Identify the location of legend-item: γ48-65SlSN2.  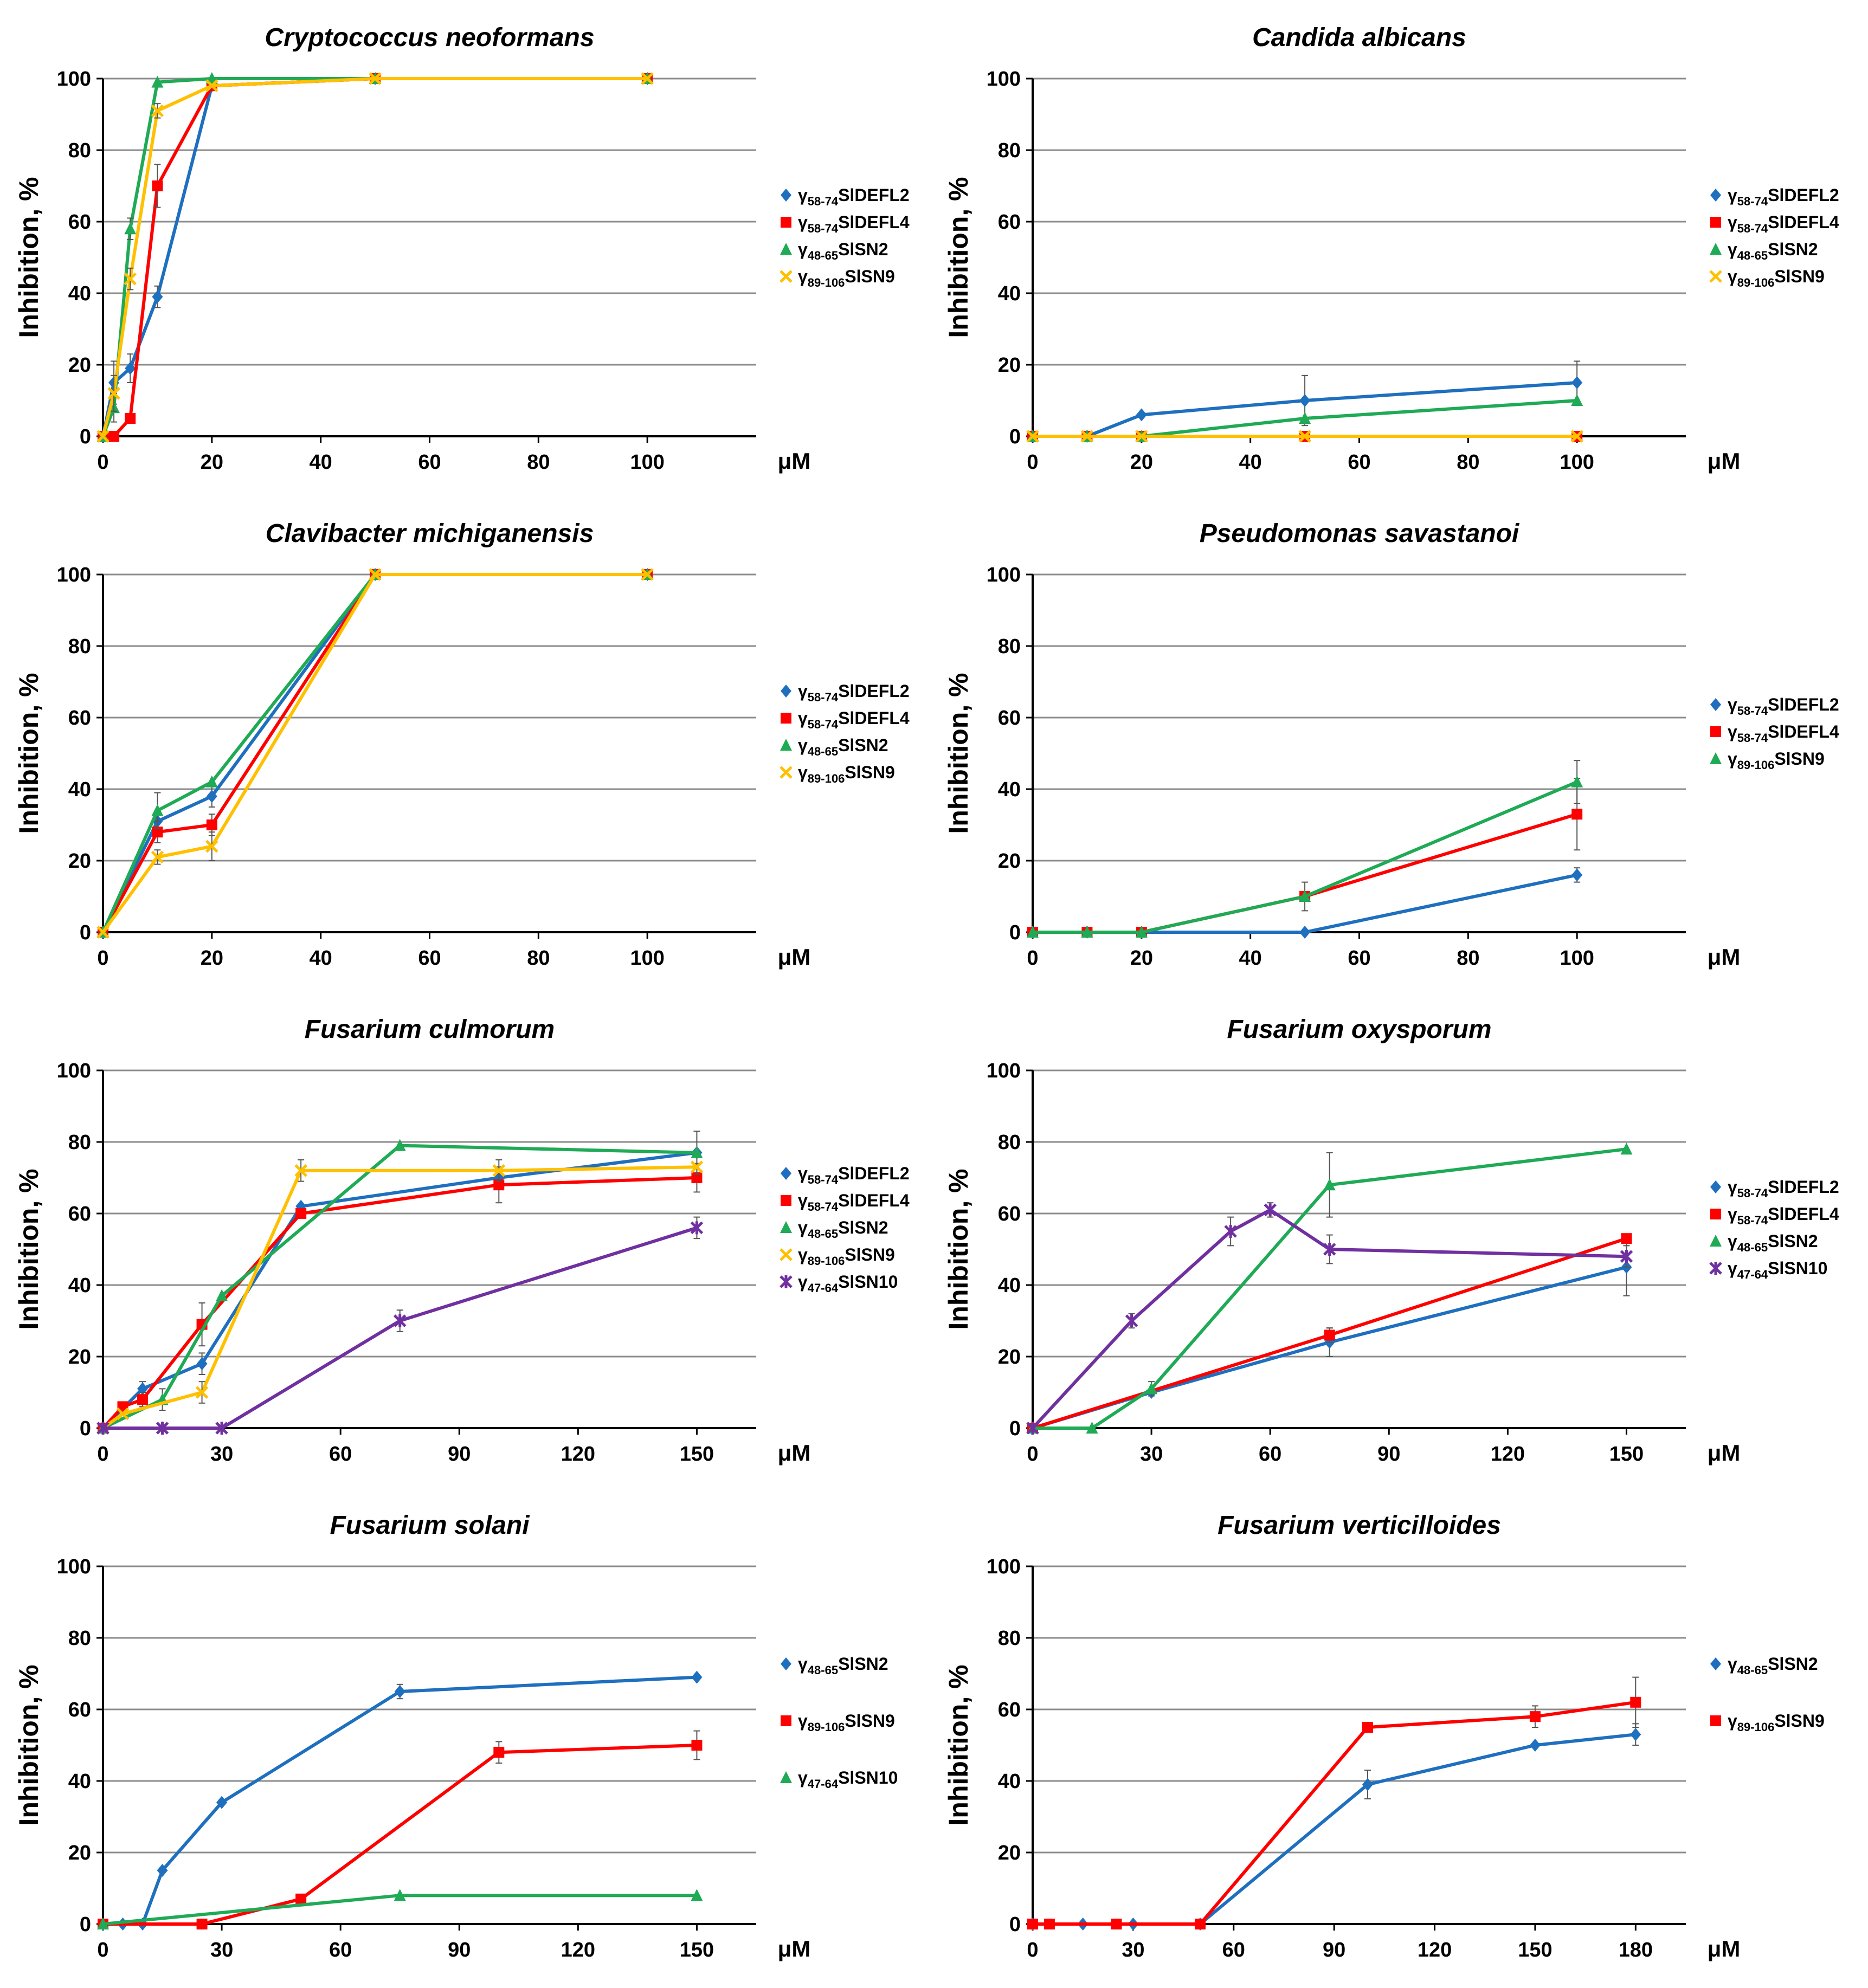
(834, 1665).